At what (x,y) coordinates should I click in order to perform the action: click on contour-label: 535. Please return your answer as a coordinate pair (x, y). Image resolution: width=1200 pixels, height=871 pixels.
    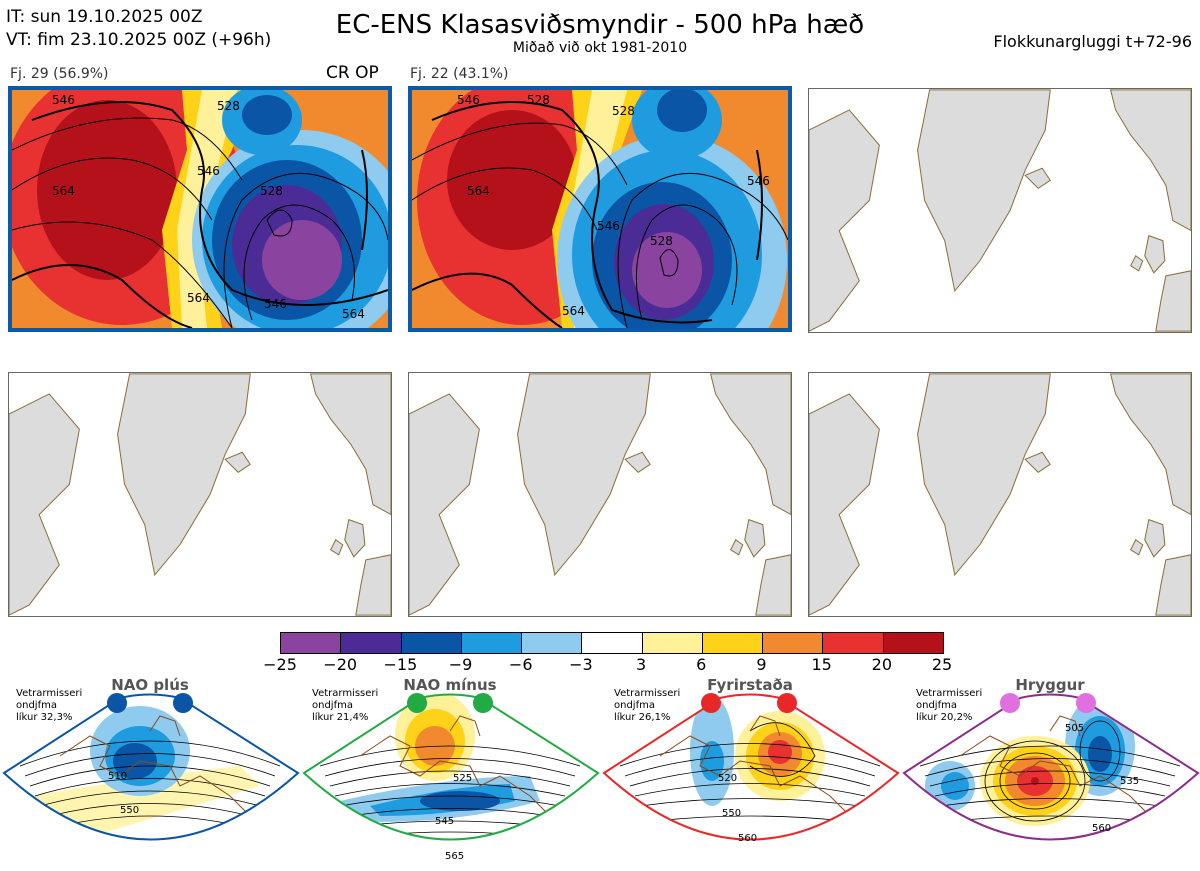
    Looking at the image, I should click on (1129, 781).